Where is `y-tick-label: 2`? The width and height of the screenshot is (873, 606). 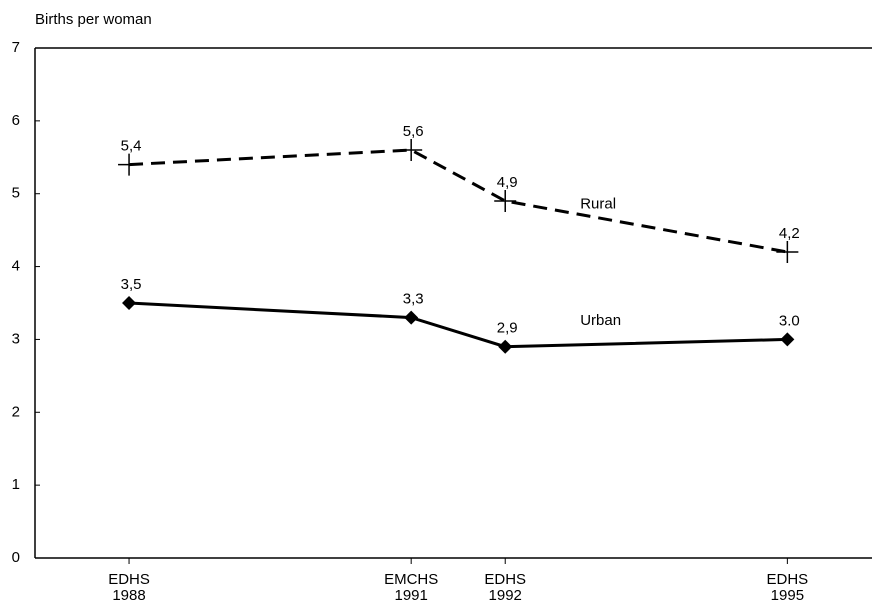
y-tick-label: 2 is located at coordinates (16, 411).